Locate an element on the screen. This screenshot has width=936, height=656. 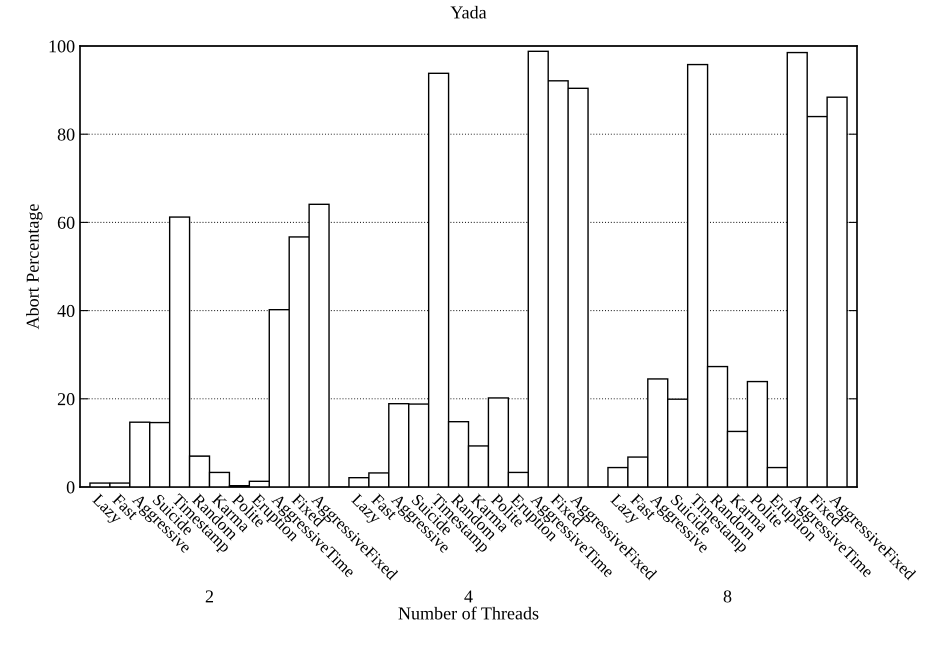
y-tick-label: 0 is located at coordinates (70, 487).